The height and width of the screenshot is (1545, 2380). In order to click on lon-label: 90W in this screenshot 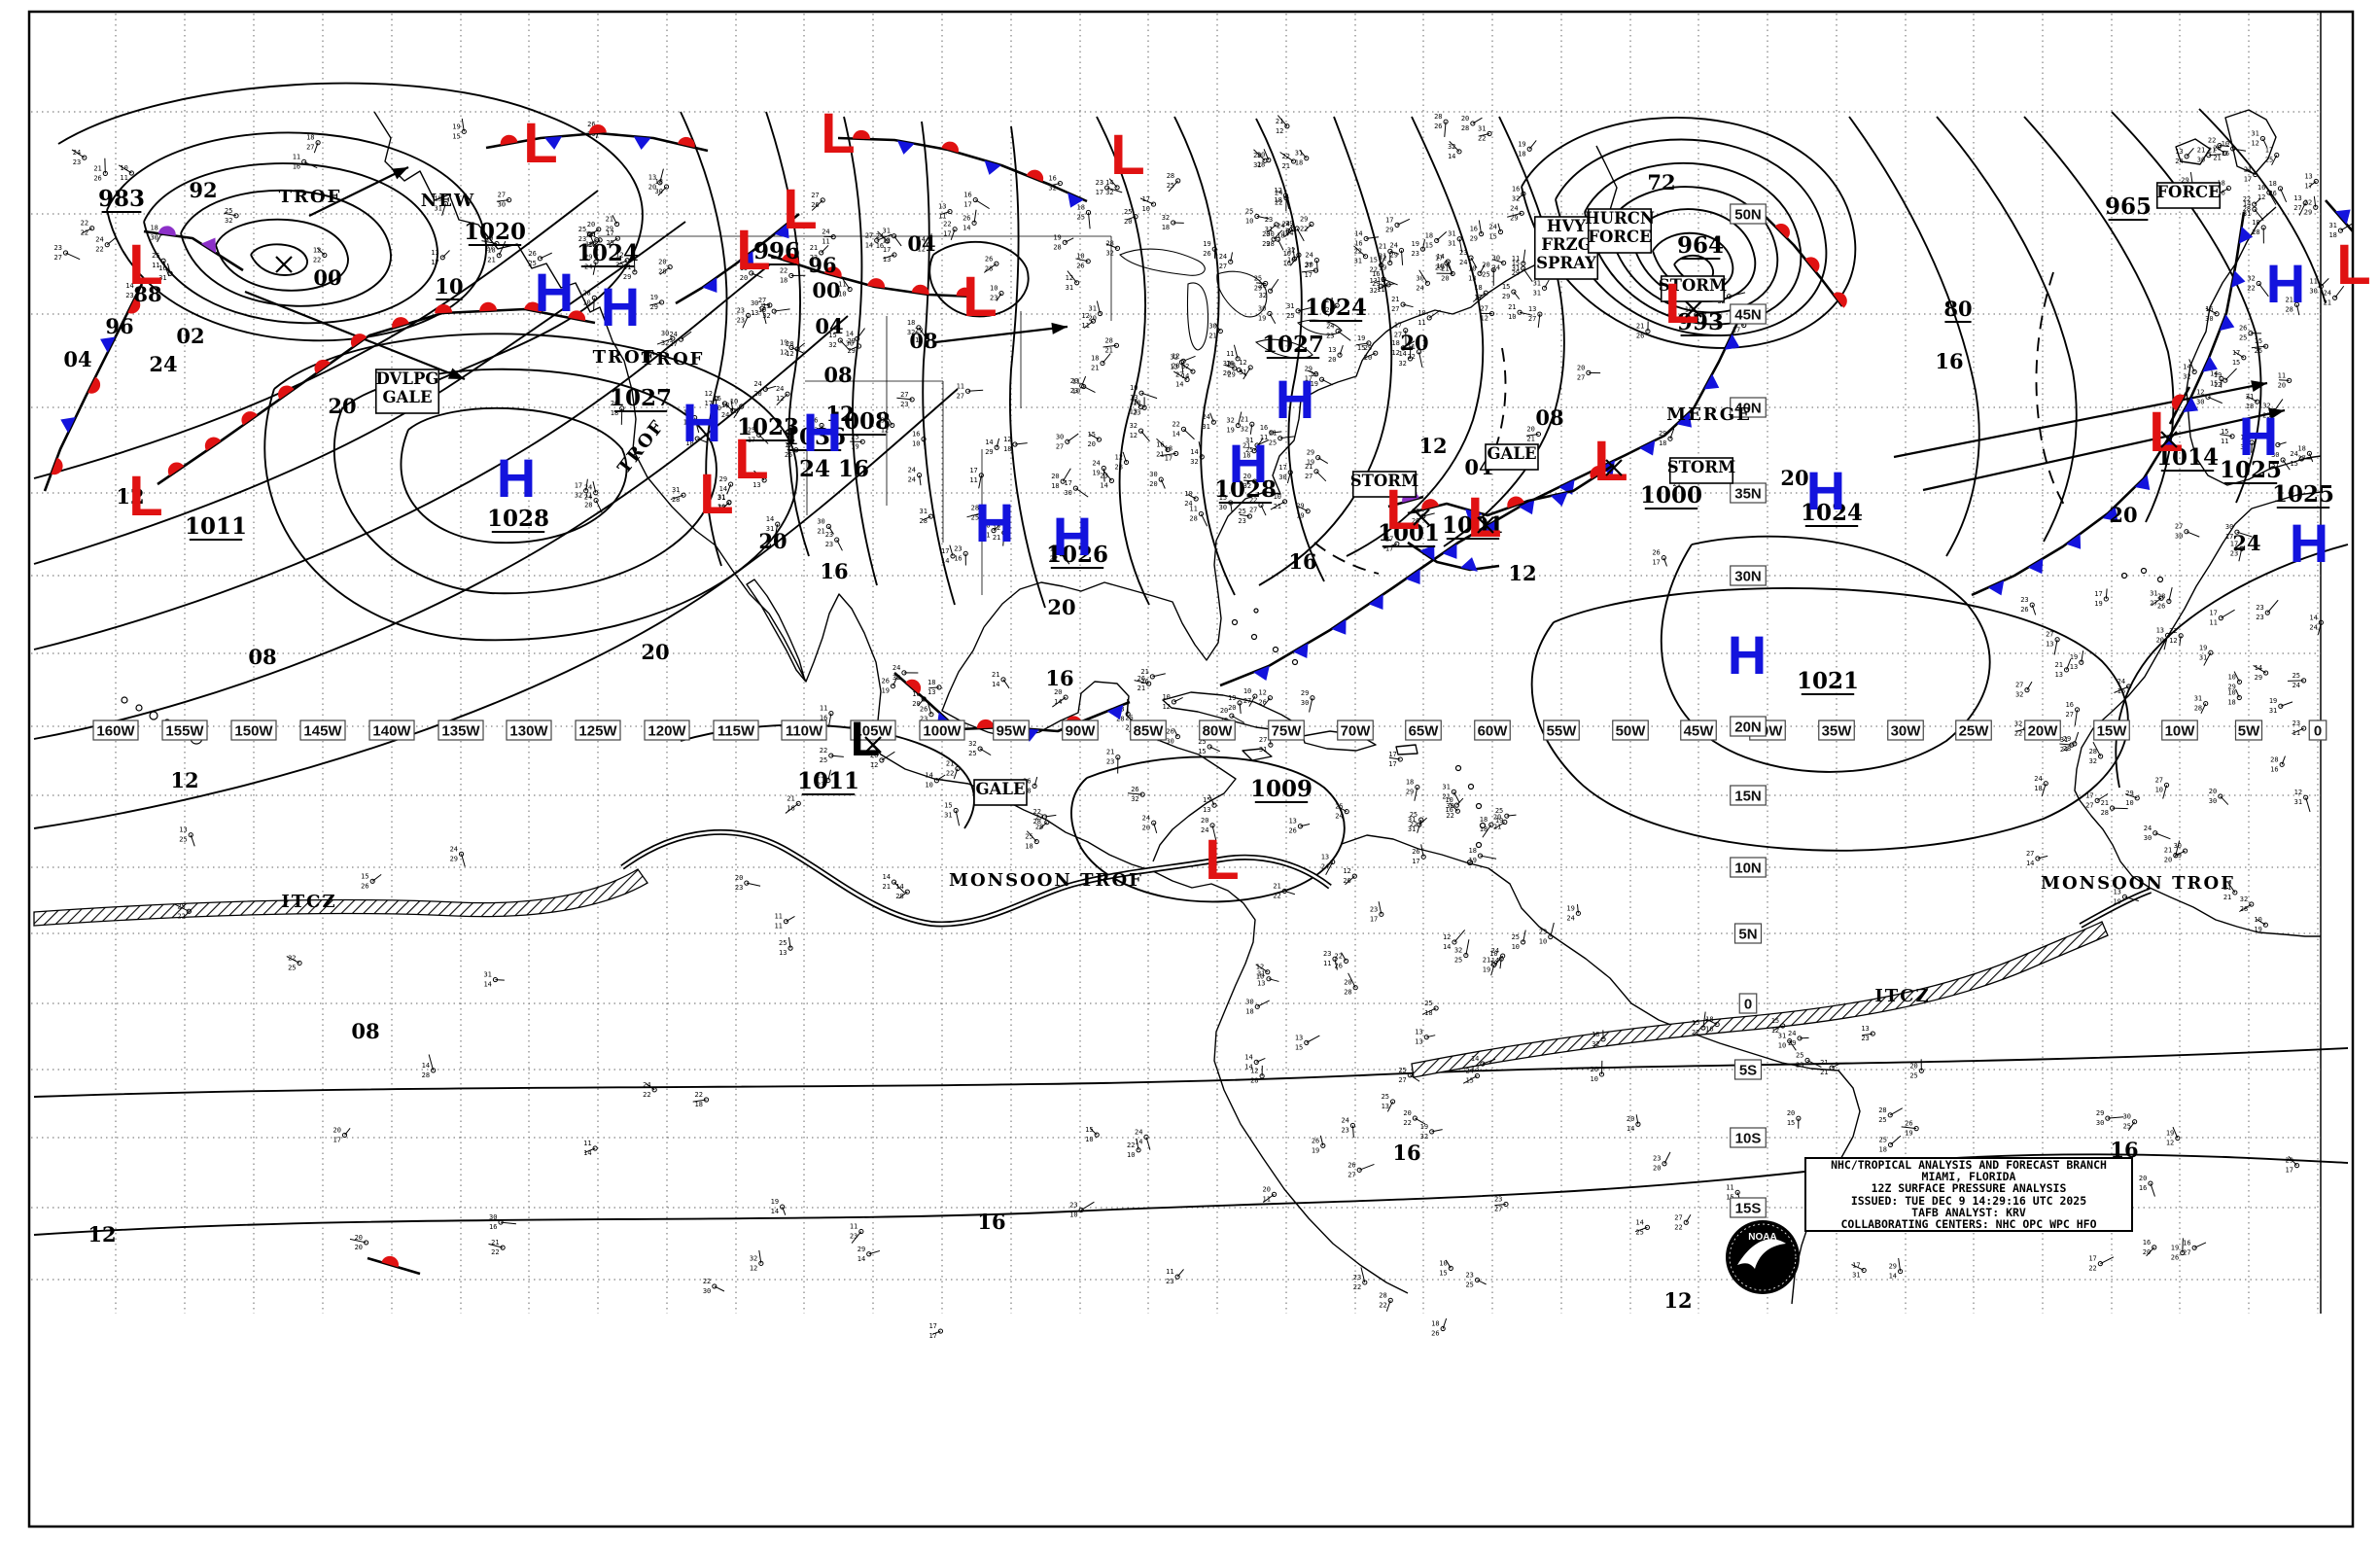, I will do `click(1081, 731)`.